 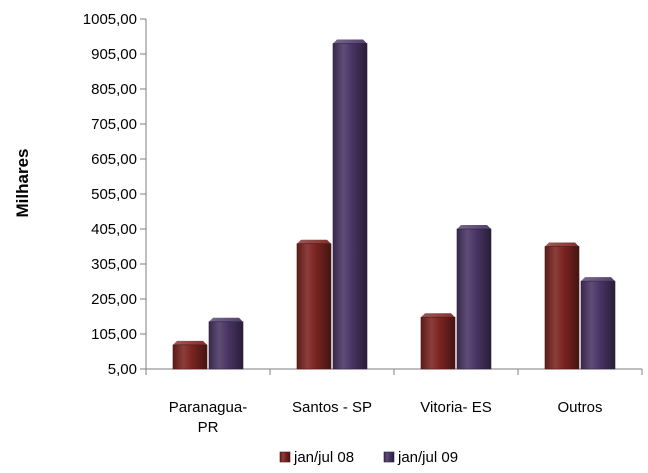 I want to click on x-tick-label: Outros, so click(x=579, y=407).